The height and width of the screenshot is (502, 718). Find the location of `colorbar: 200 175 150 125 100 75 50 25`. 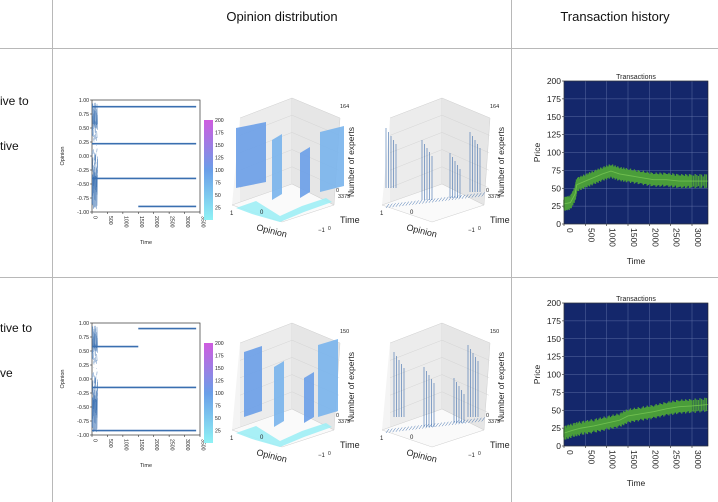

colorbar: 200 175 150 125 100 75 50 25 is located at coordinates (214, 169).